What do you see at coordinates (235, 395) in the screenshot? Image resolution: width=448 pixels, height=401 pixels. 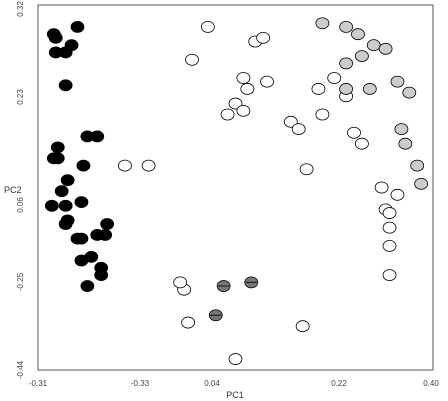 I see `x-axis-label: PC1` at bounding box center [235, 395].